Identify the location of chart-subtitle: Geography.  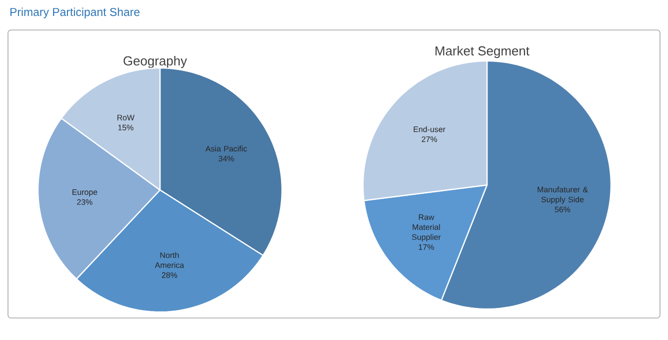
(156, 62).